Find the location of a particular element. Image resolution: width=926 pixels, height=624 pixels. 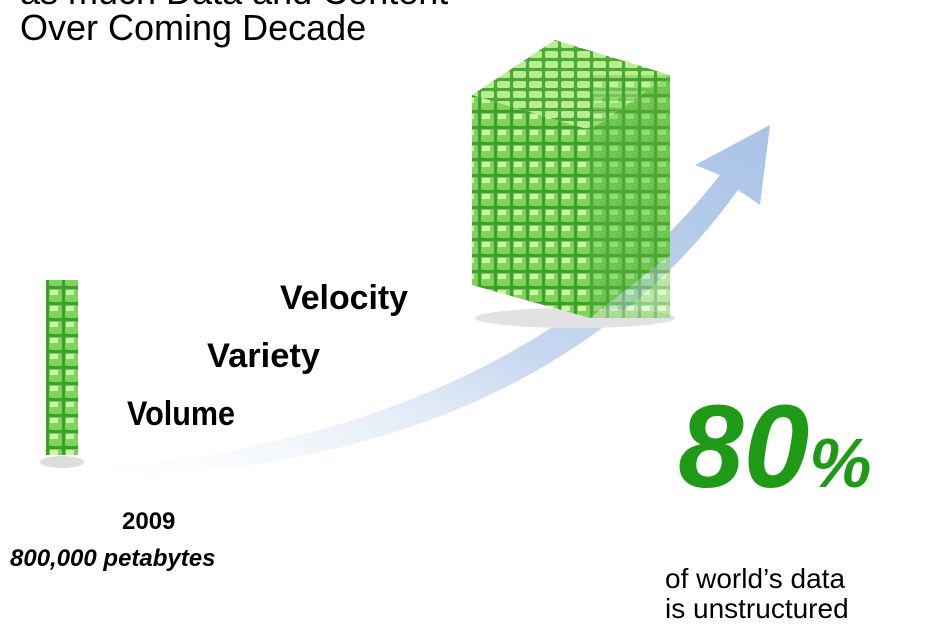

small-data-stack is located at coordinates (62, 367).